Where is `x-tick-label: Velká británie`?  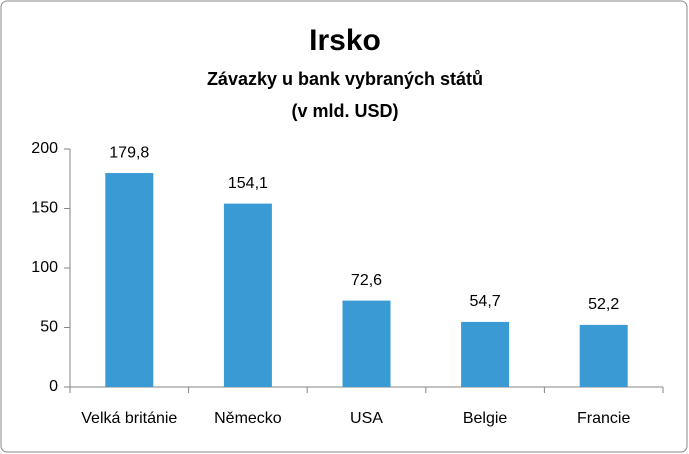
x-tick-label: Velká británie is located at coordinates (129, 418).